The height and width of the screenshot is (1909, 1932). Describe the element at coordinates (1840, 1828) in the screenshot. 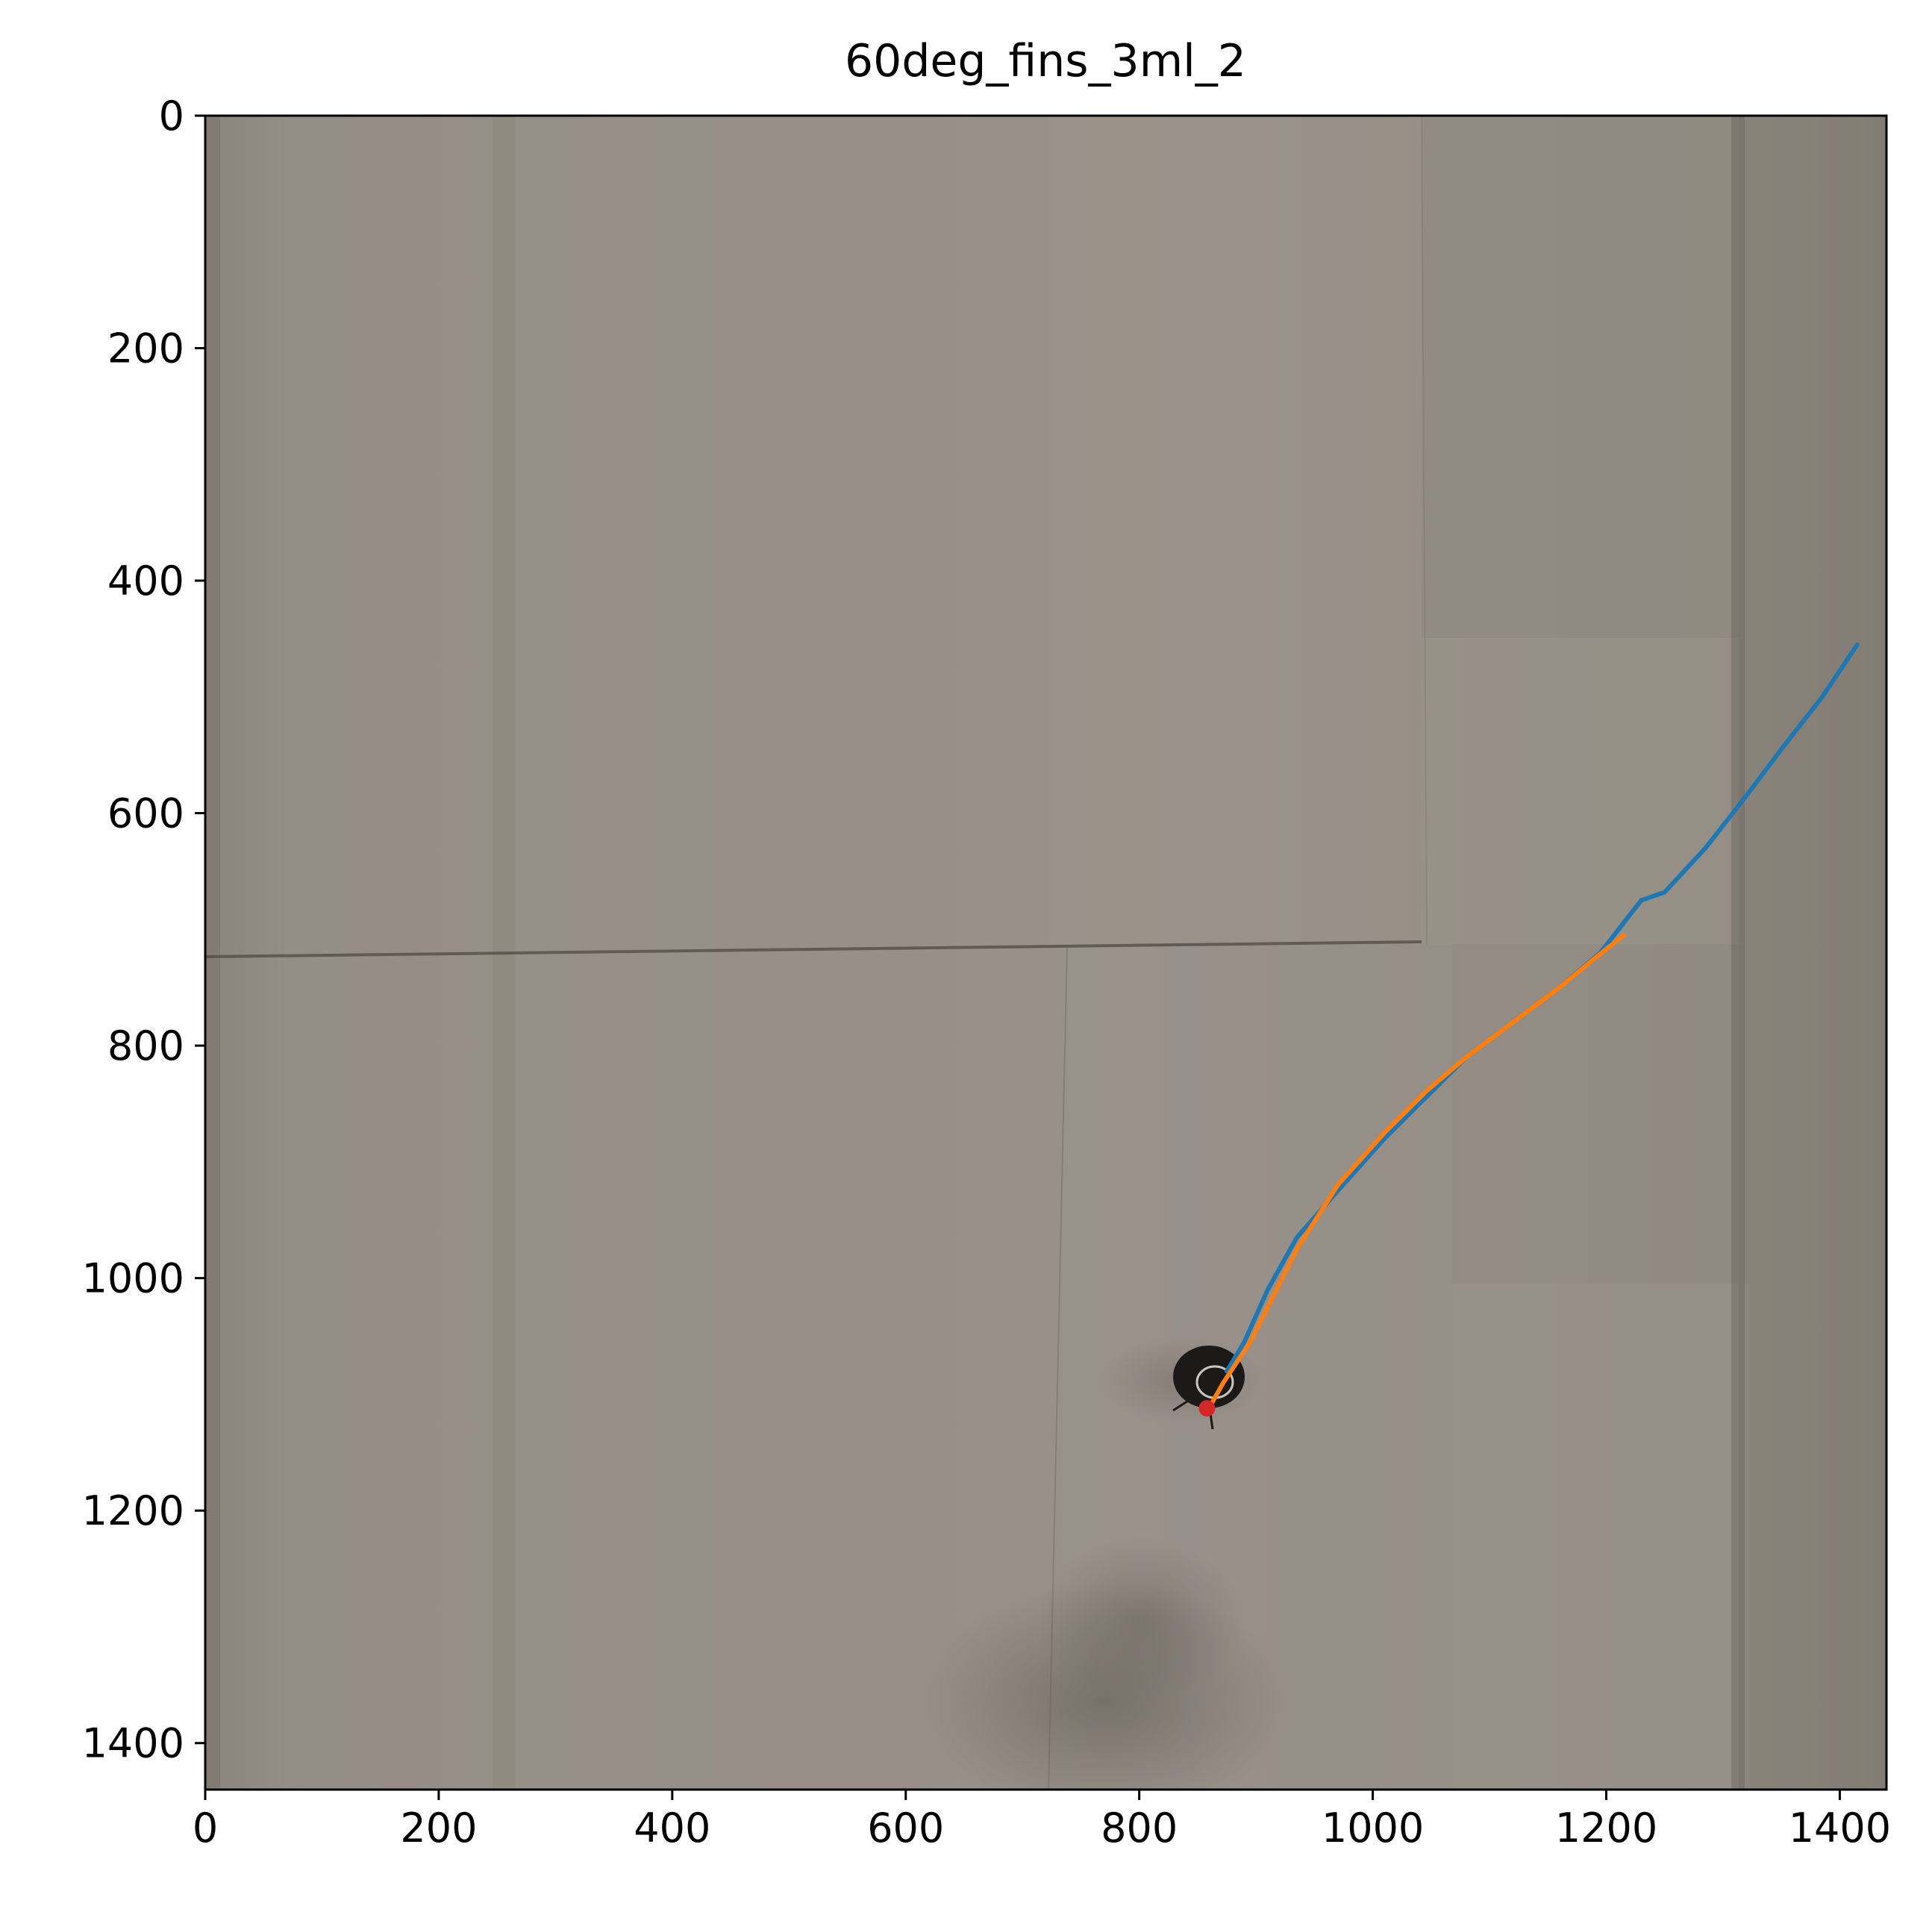

I see `x-tick-label: 1400` at that location.